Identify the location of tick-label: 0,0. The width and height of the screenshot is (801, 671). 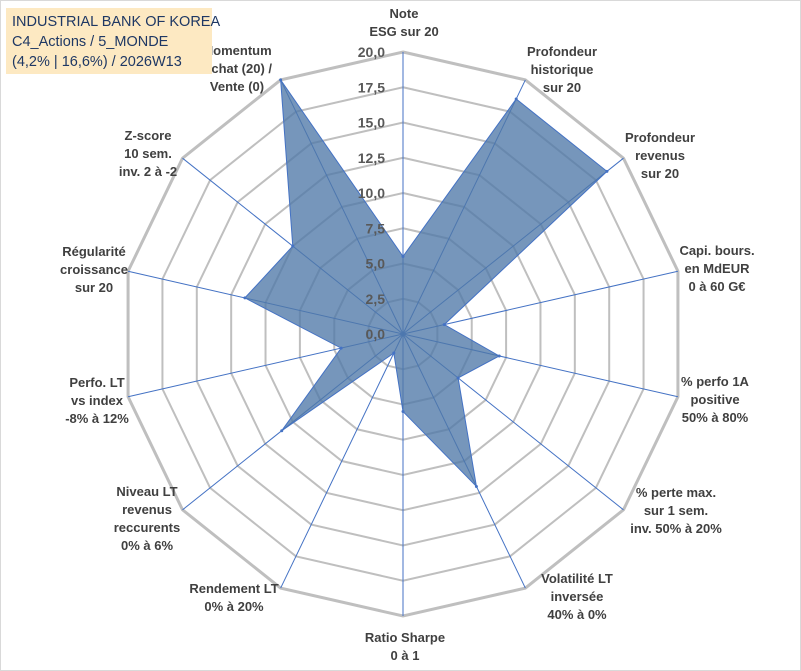
(376, 334).